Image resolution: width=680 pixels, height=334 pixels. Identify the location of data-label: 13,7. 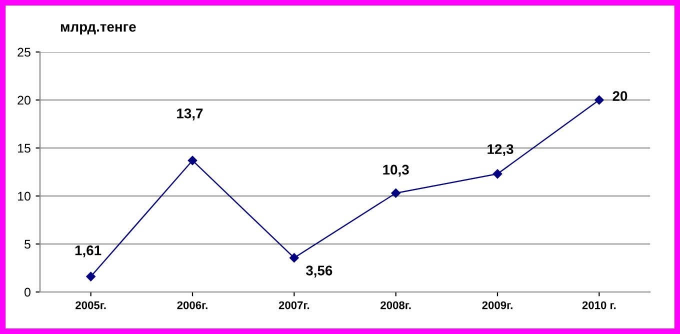
(190, 114).